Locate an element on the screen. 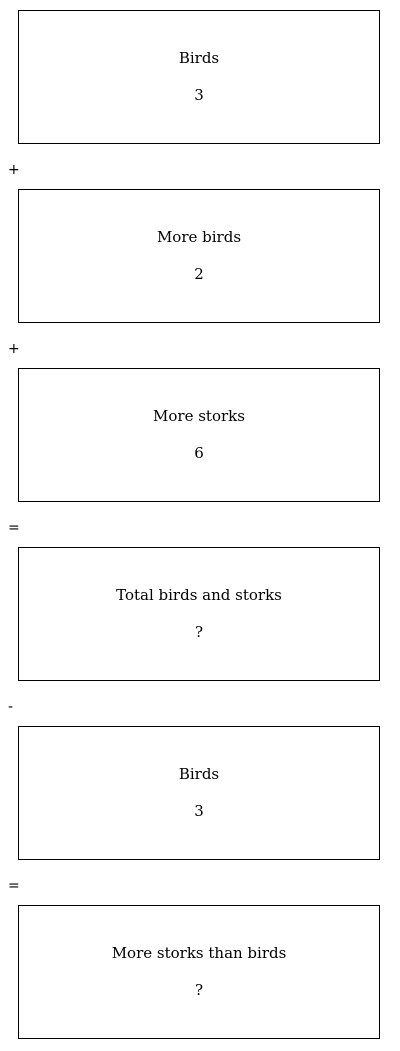  step-label: Total birds and storks is located at coordinates (199, 595).